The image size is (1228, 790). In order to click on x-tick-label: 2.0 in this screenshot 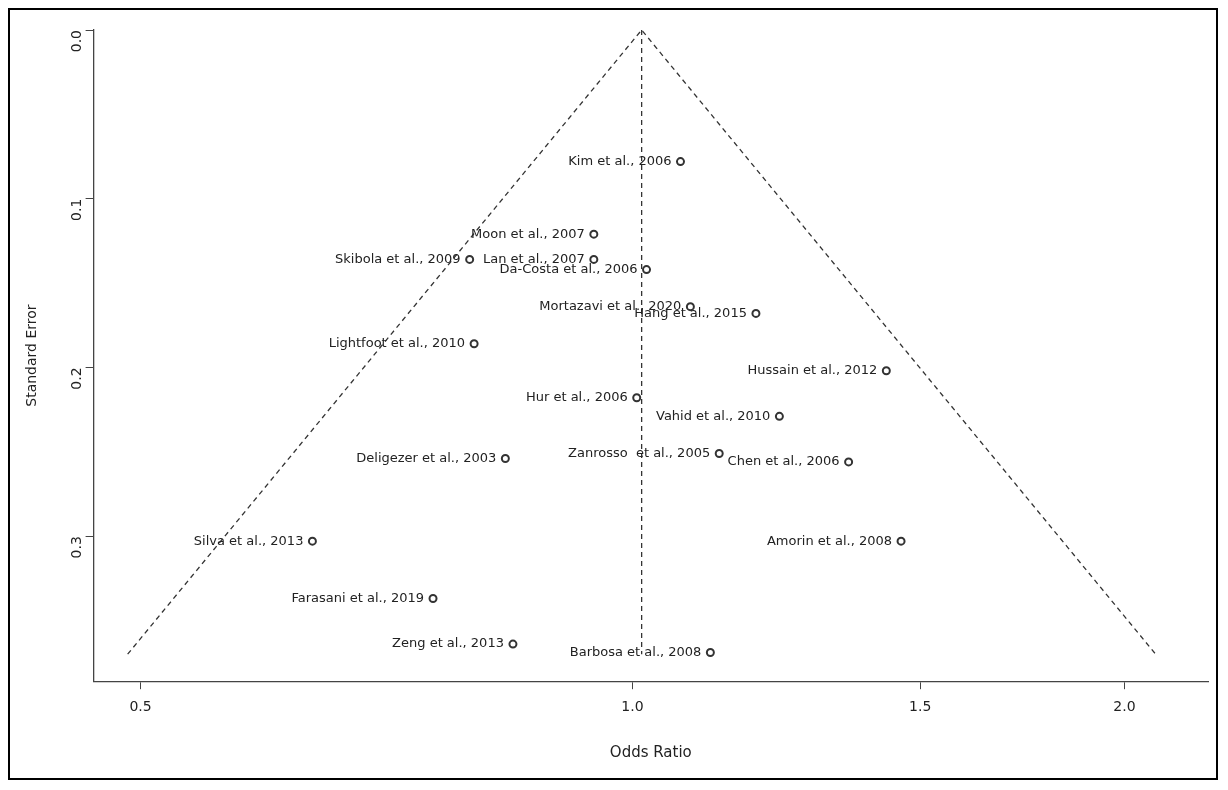, I will do `click(1124, 706)`.